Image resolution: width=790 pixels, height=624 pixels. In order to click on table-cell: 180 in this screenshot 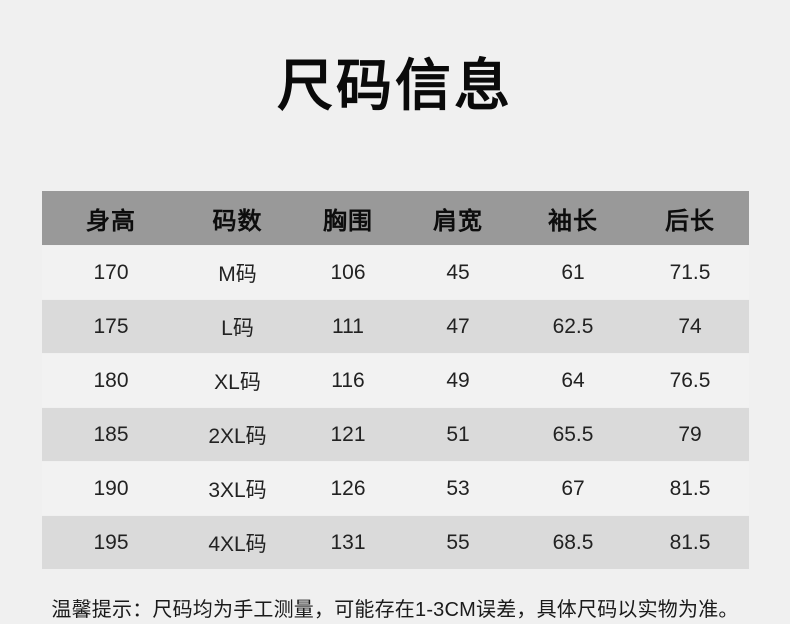, I will do `click(111, 380)`.